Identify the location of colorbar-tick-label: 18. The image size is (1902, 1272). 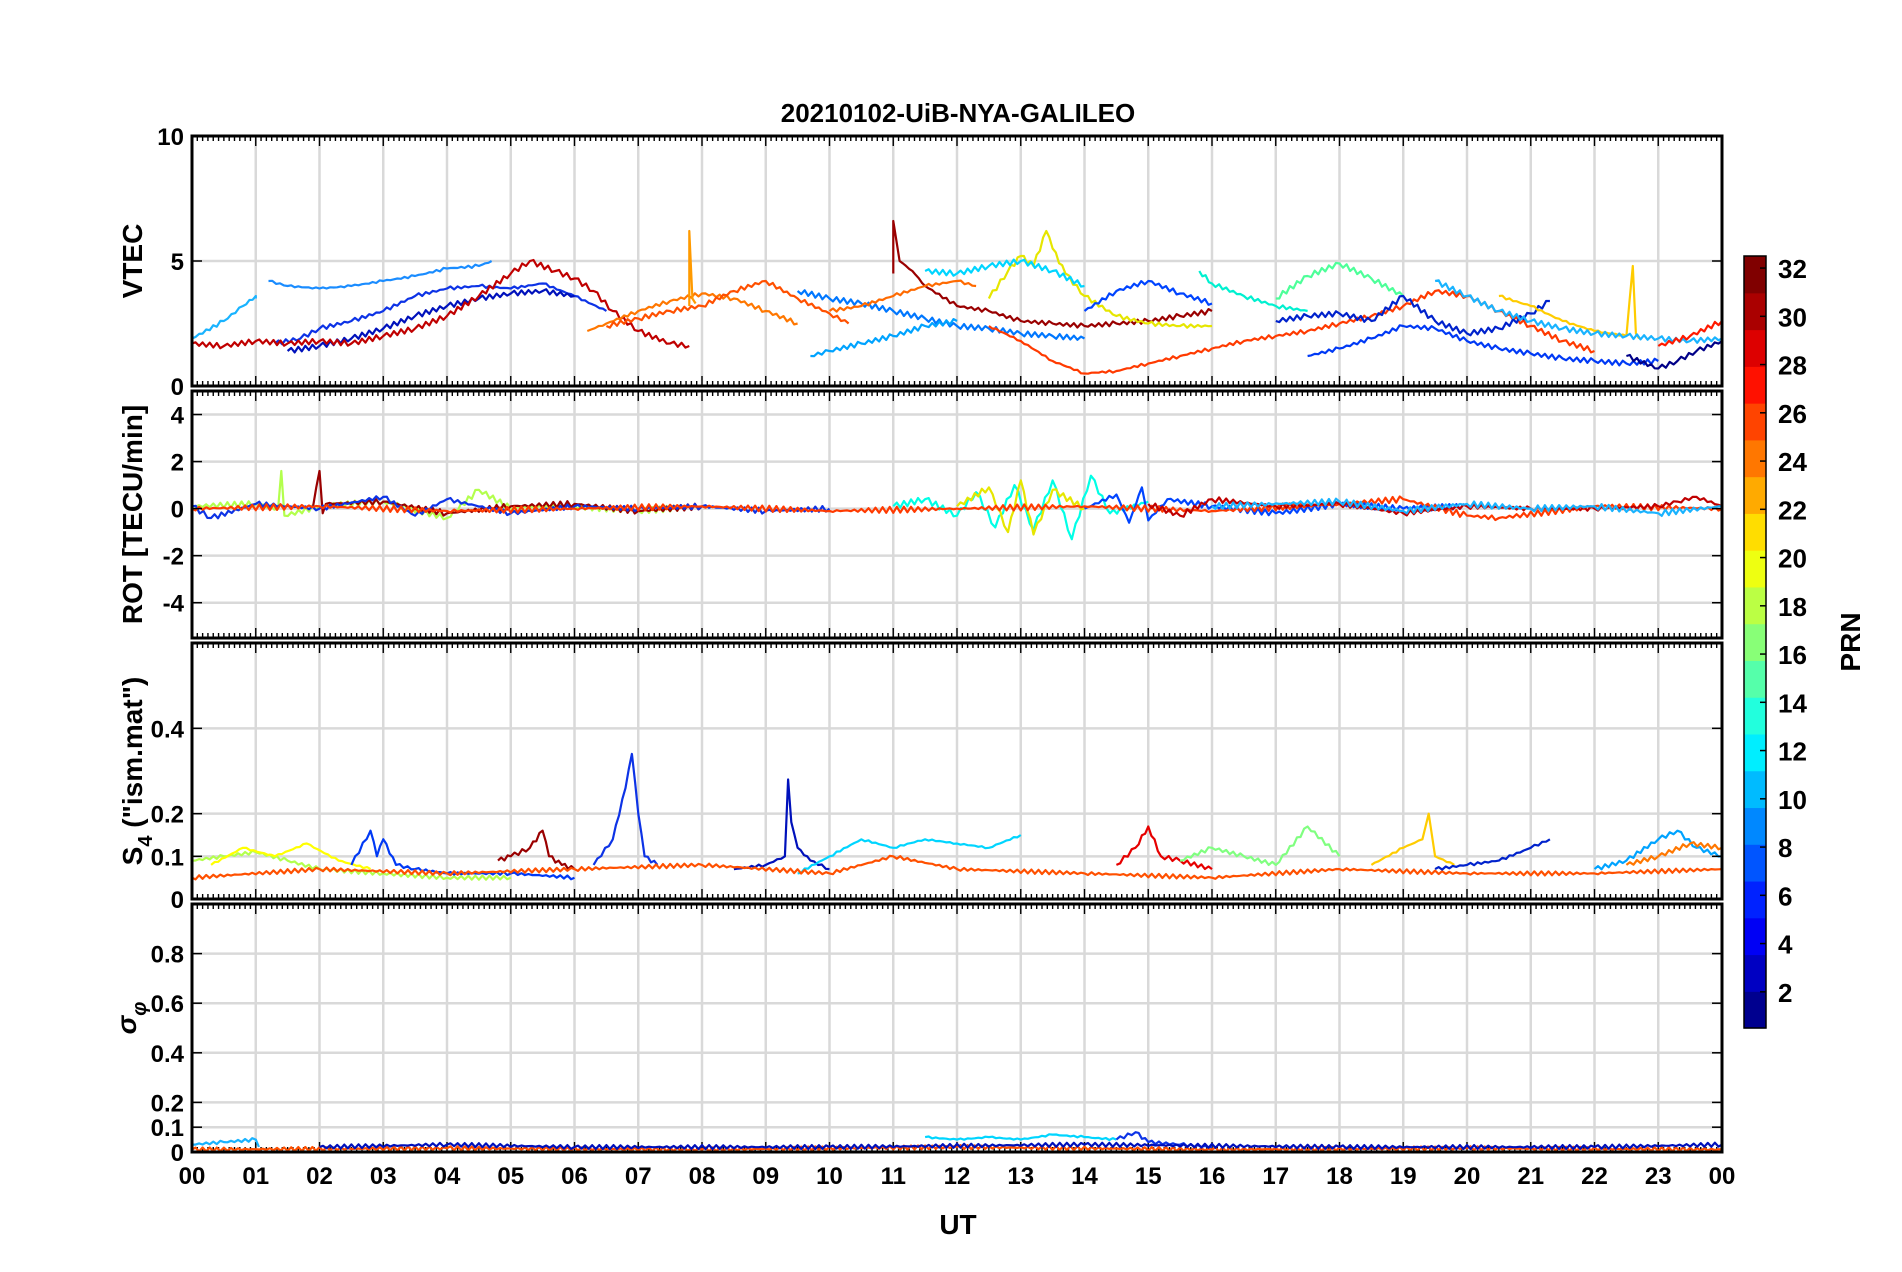
(1792, 607).